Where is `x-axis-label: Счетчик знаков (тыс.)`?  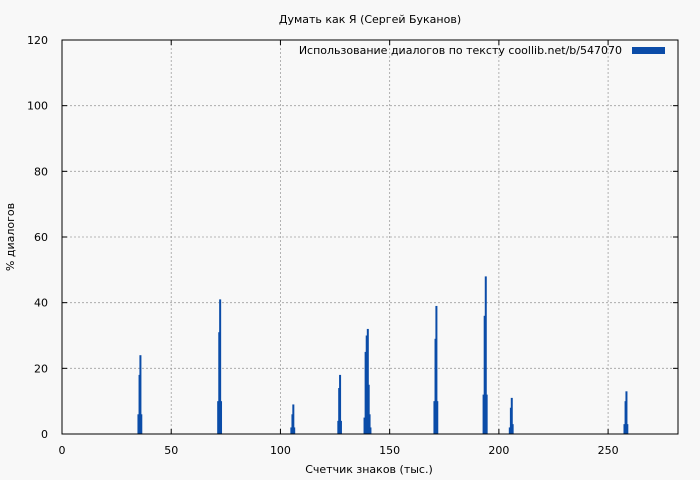 x-axis-label: Счетчик знаков (тыс.) is located at coordinates (369, 469).